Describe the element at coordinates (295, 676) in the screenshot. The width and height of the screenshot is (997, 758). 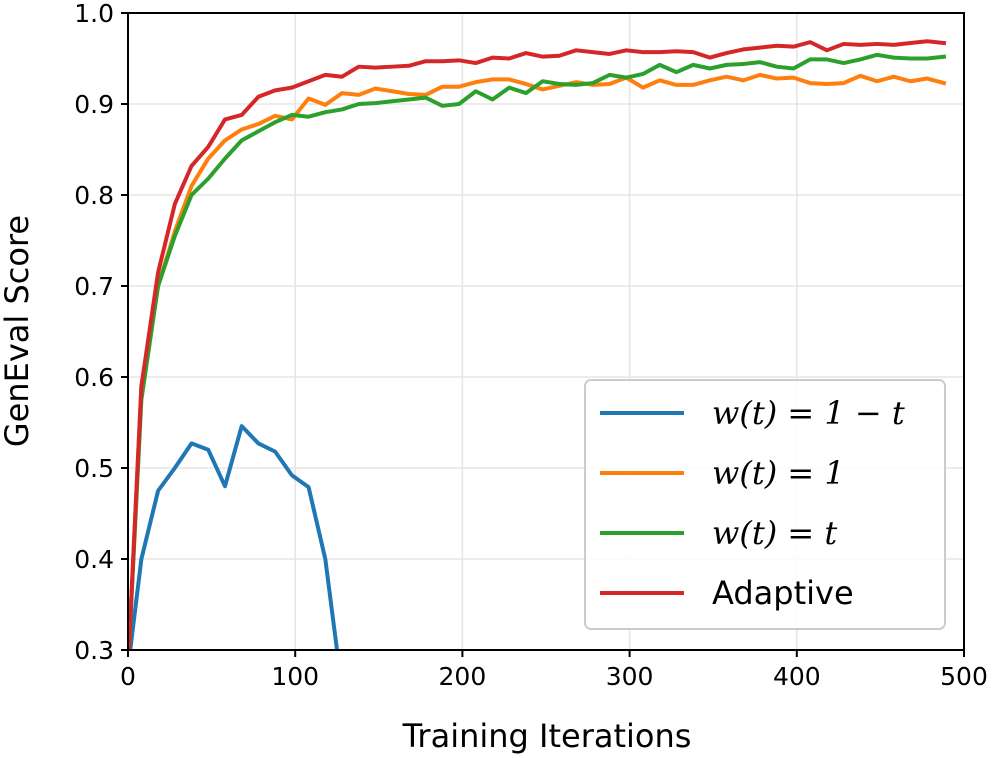
I see `x-tick-label: 100` at that location.